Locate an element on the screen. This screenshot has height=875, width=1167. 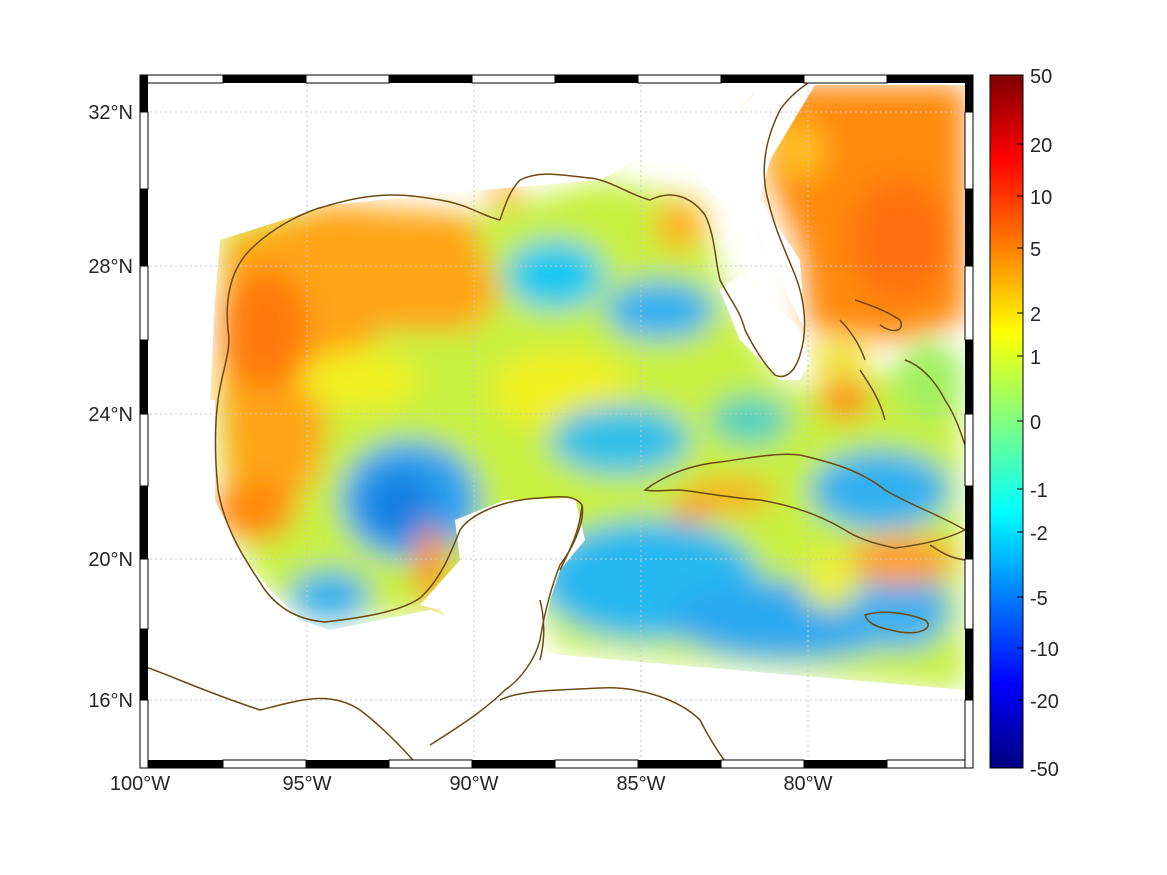
colorbar-tick-label: -1 is located at coordinates (1039, 491).